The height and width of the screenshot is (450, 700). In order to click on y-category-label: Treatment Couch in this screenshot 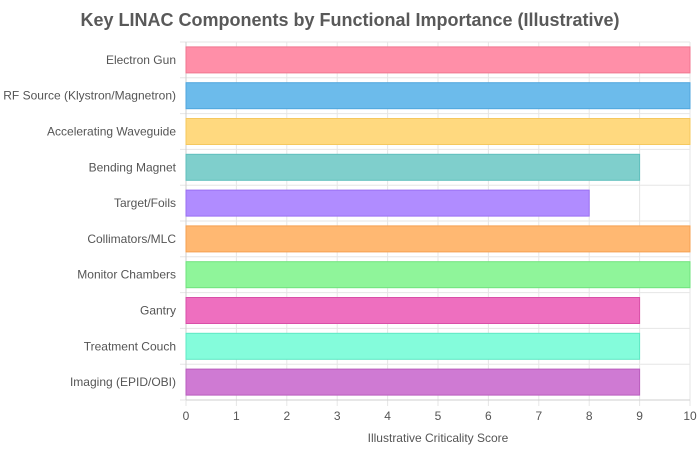, I will do `click(130, 346)`.